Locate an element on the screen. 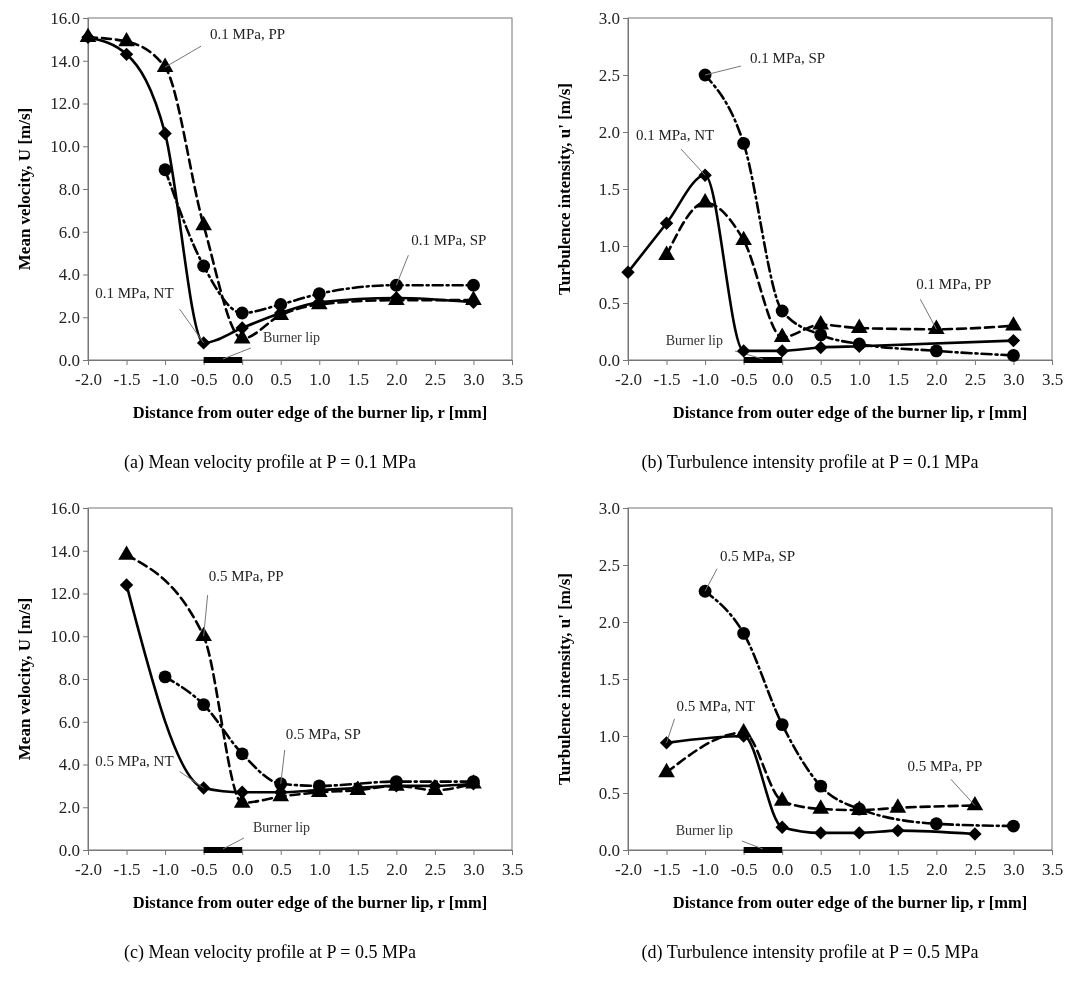 Image resolution: width=1081 pixels, height=985 pixels. y-tick-label: 0.0 is located at coordinates (609, 360).